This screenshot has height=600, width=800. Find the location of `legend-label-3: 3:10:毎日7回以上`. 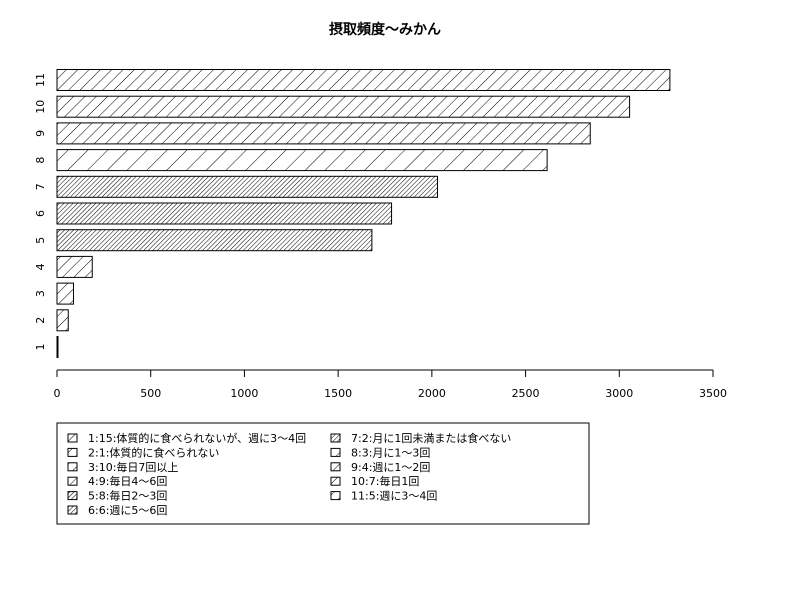

legend-label-3: 3:10:毎日7回以上 is located at coordinates (133, 467).